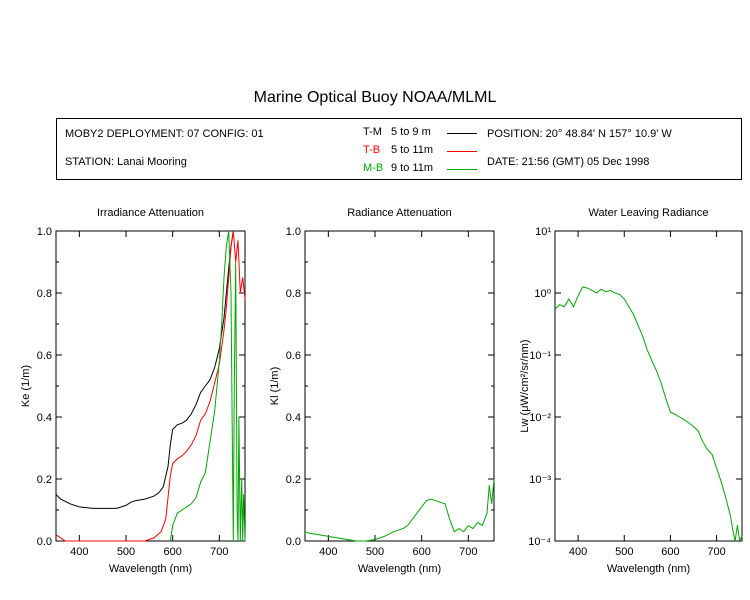  I want to click on series-line-1-m-b, so click(399, 510).